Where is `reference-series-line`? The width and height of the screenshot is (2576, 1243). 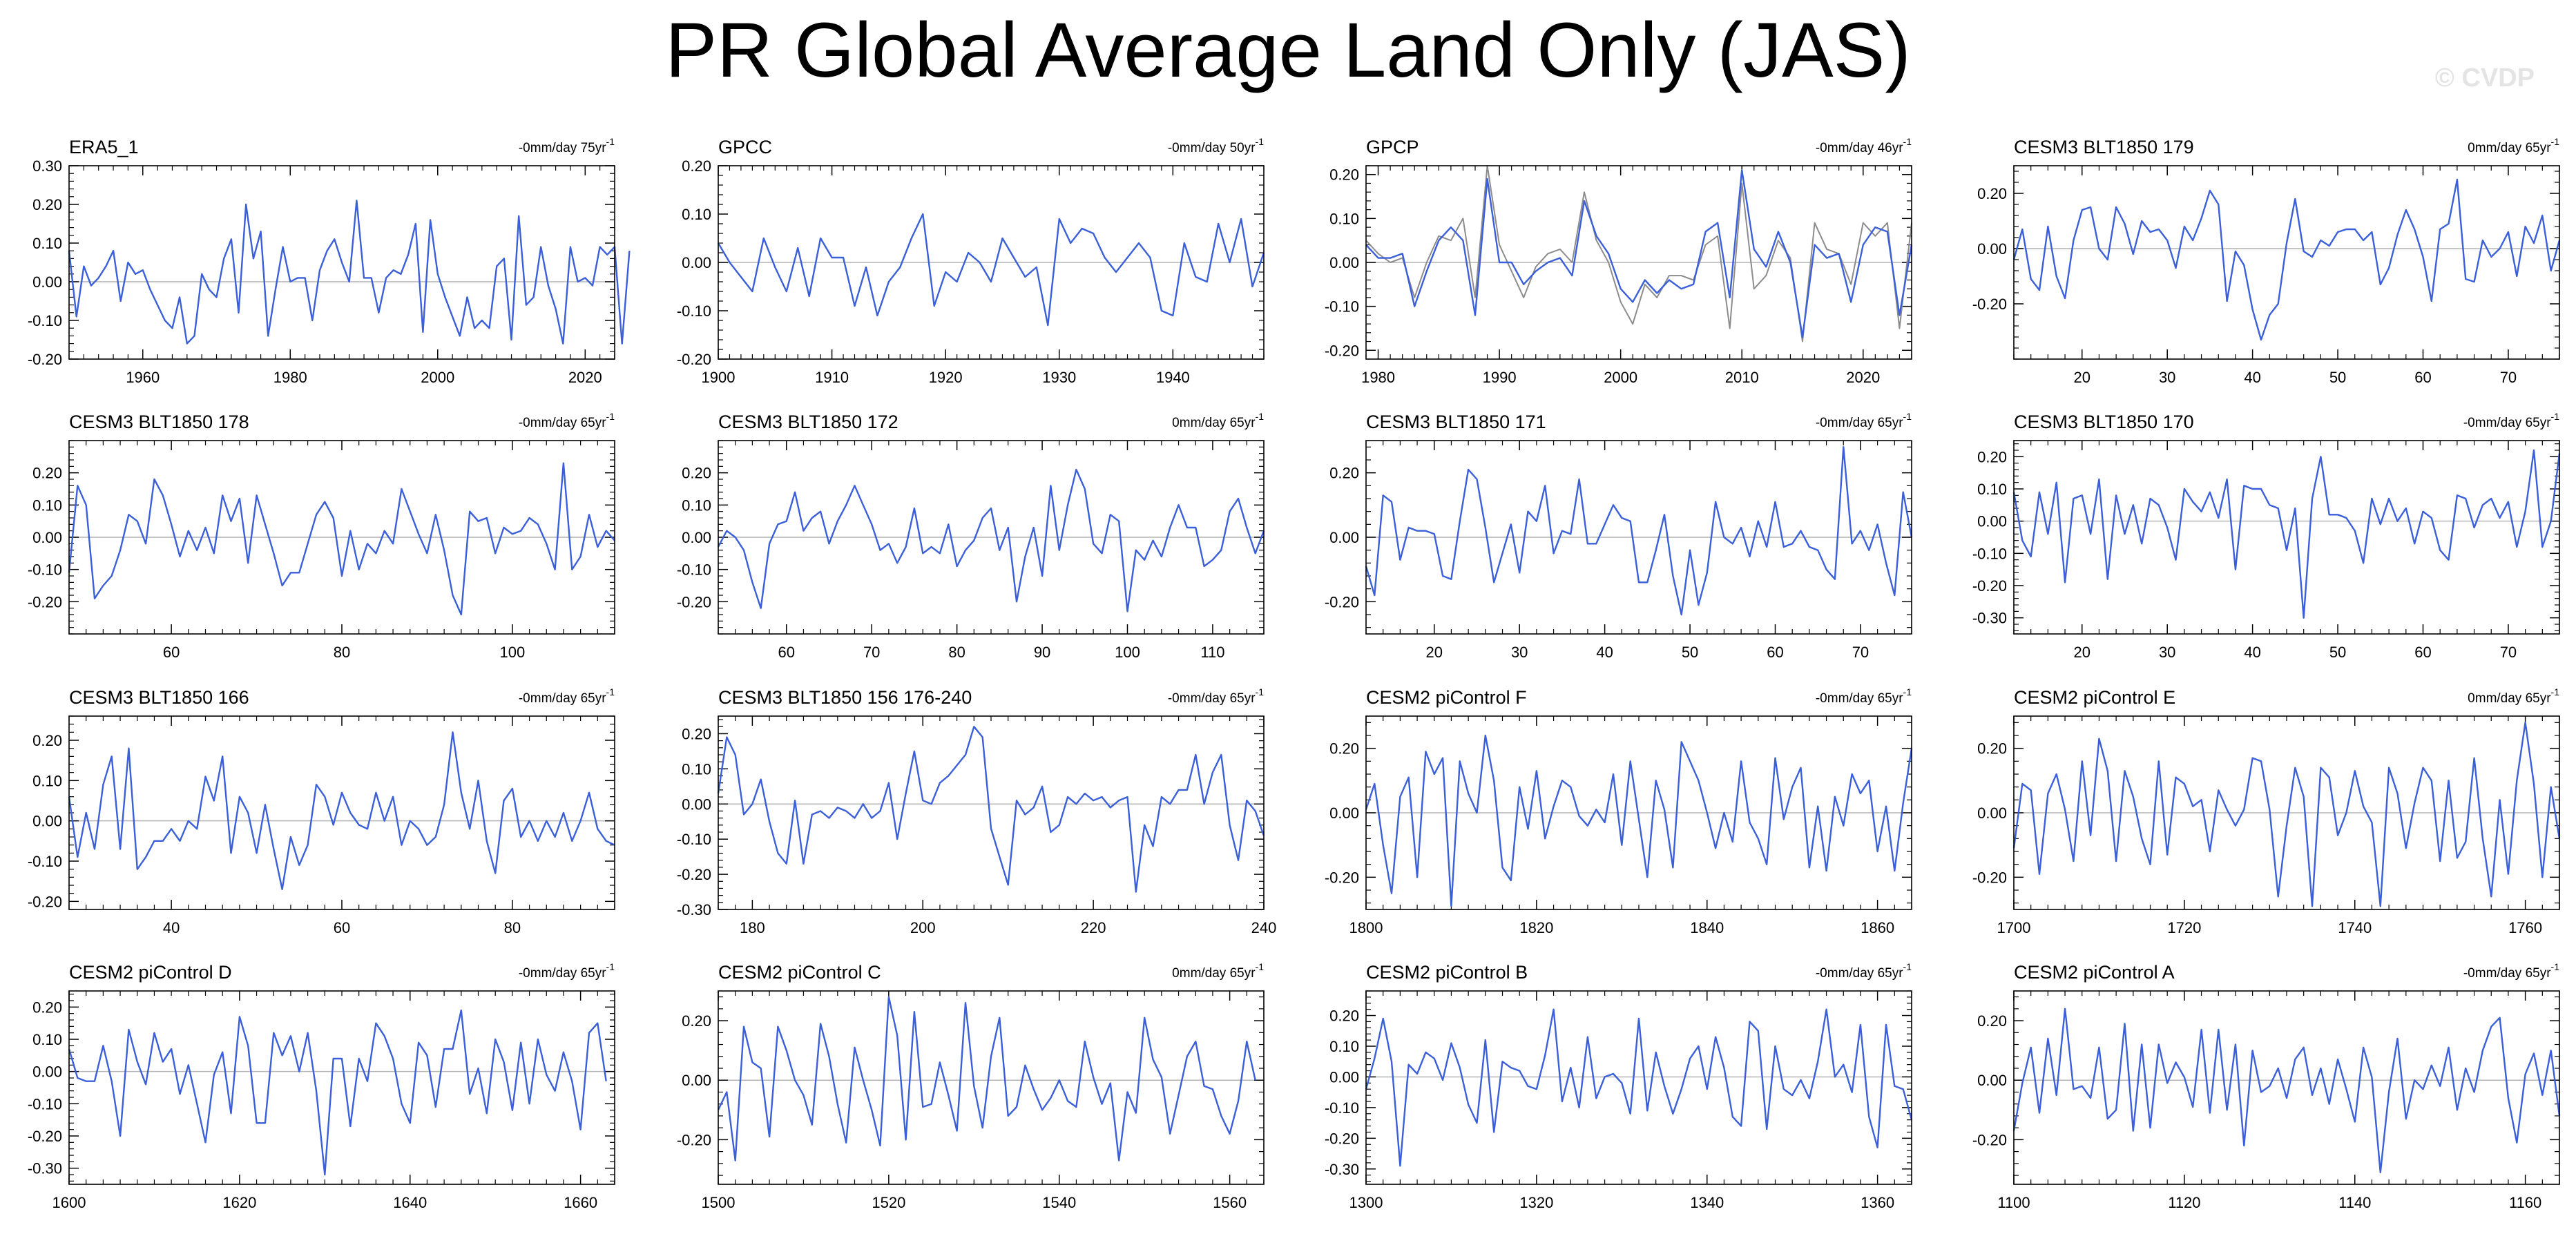 reference-series-line is located at coordinates (1638, 254).